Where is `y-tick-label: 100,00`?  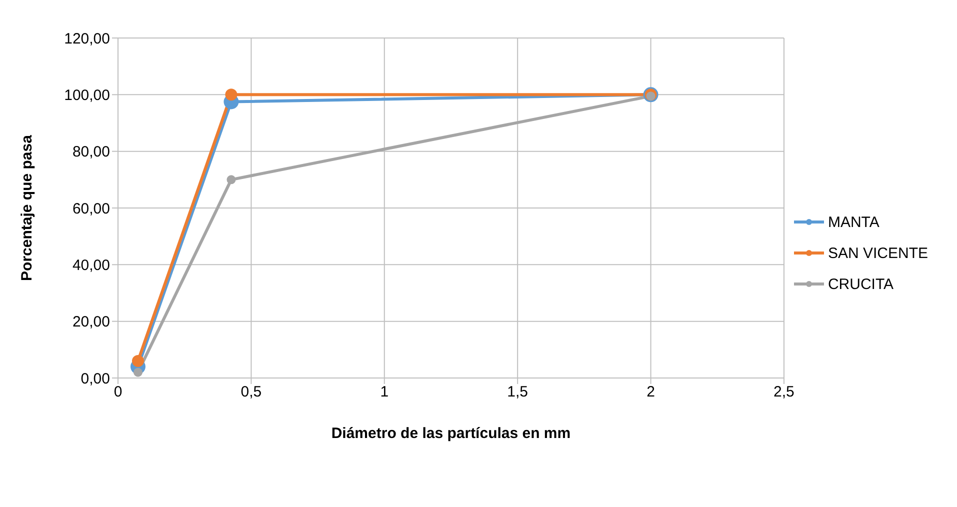 y-tick-label: 100,00 is located at coordinates (87, 95).